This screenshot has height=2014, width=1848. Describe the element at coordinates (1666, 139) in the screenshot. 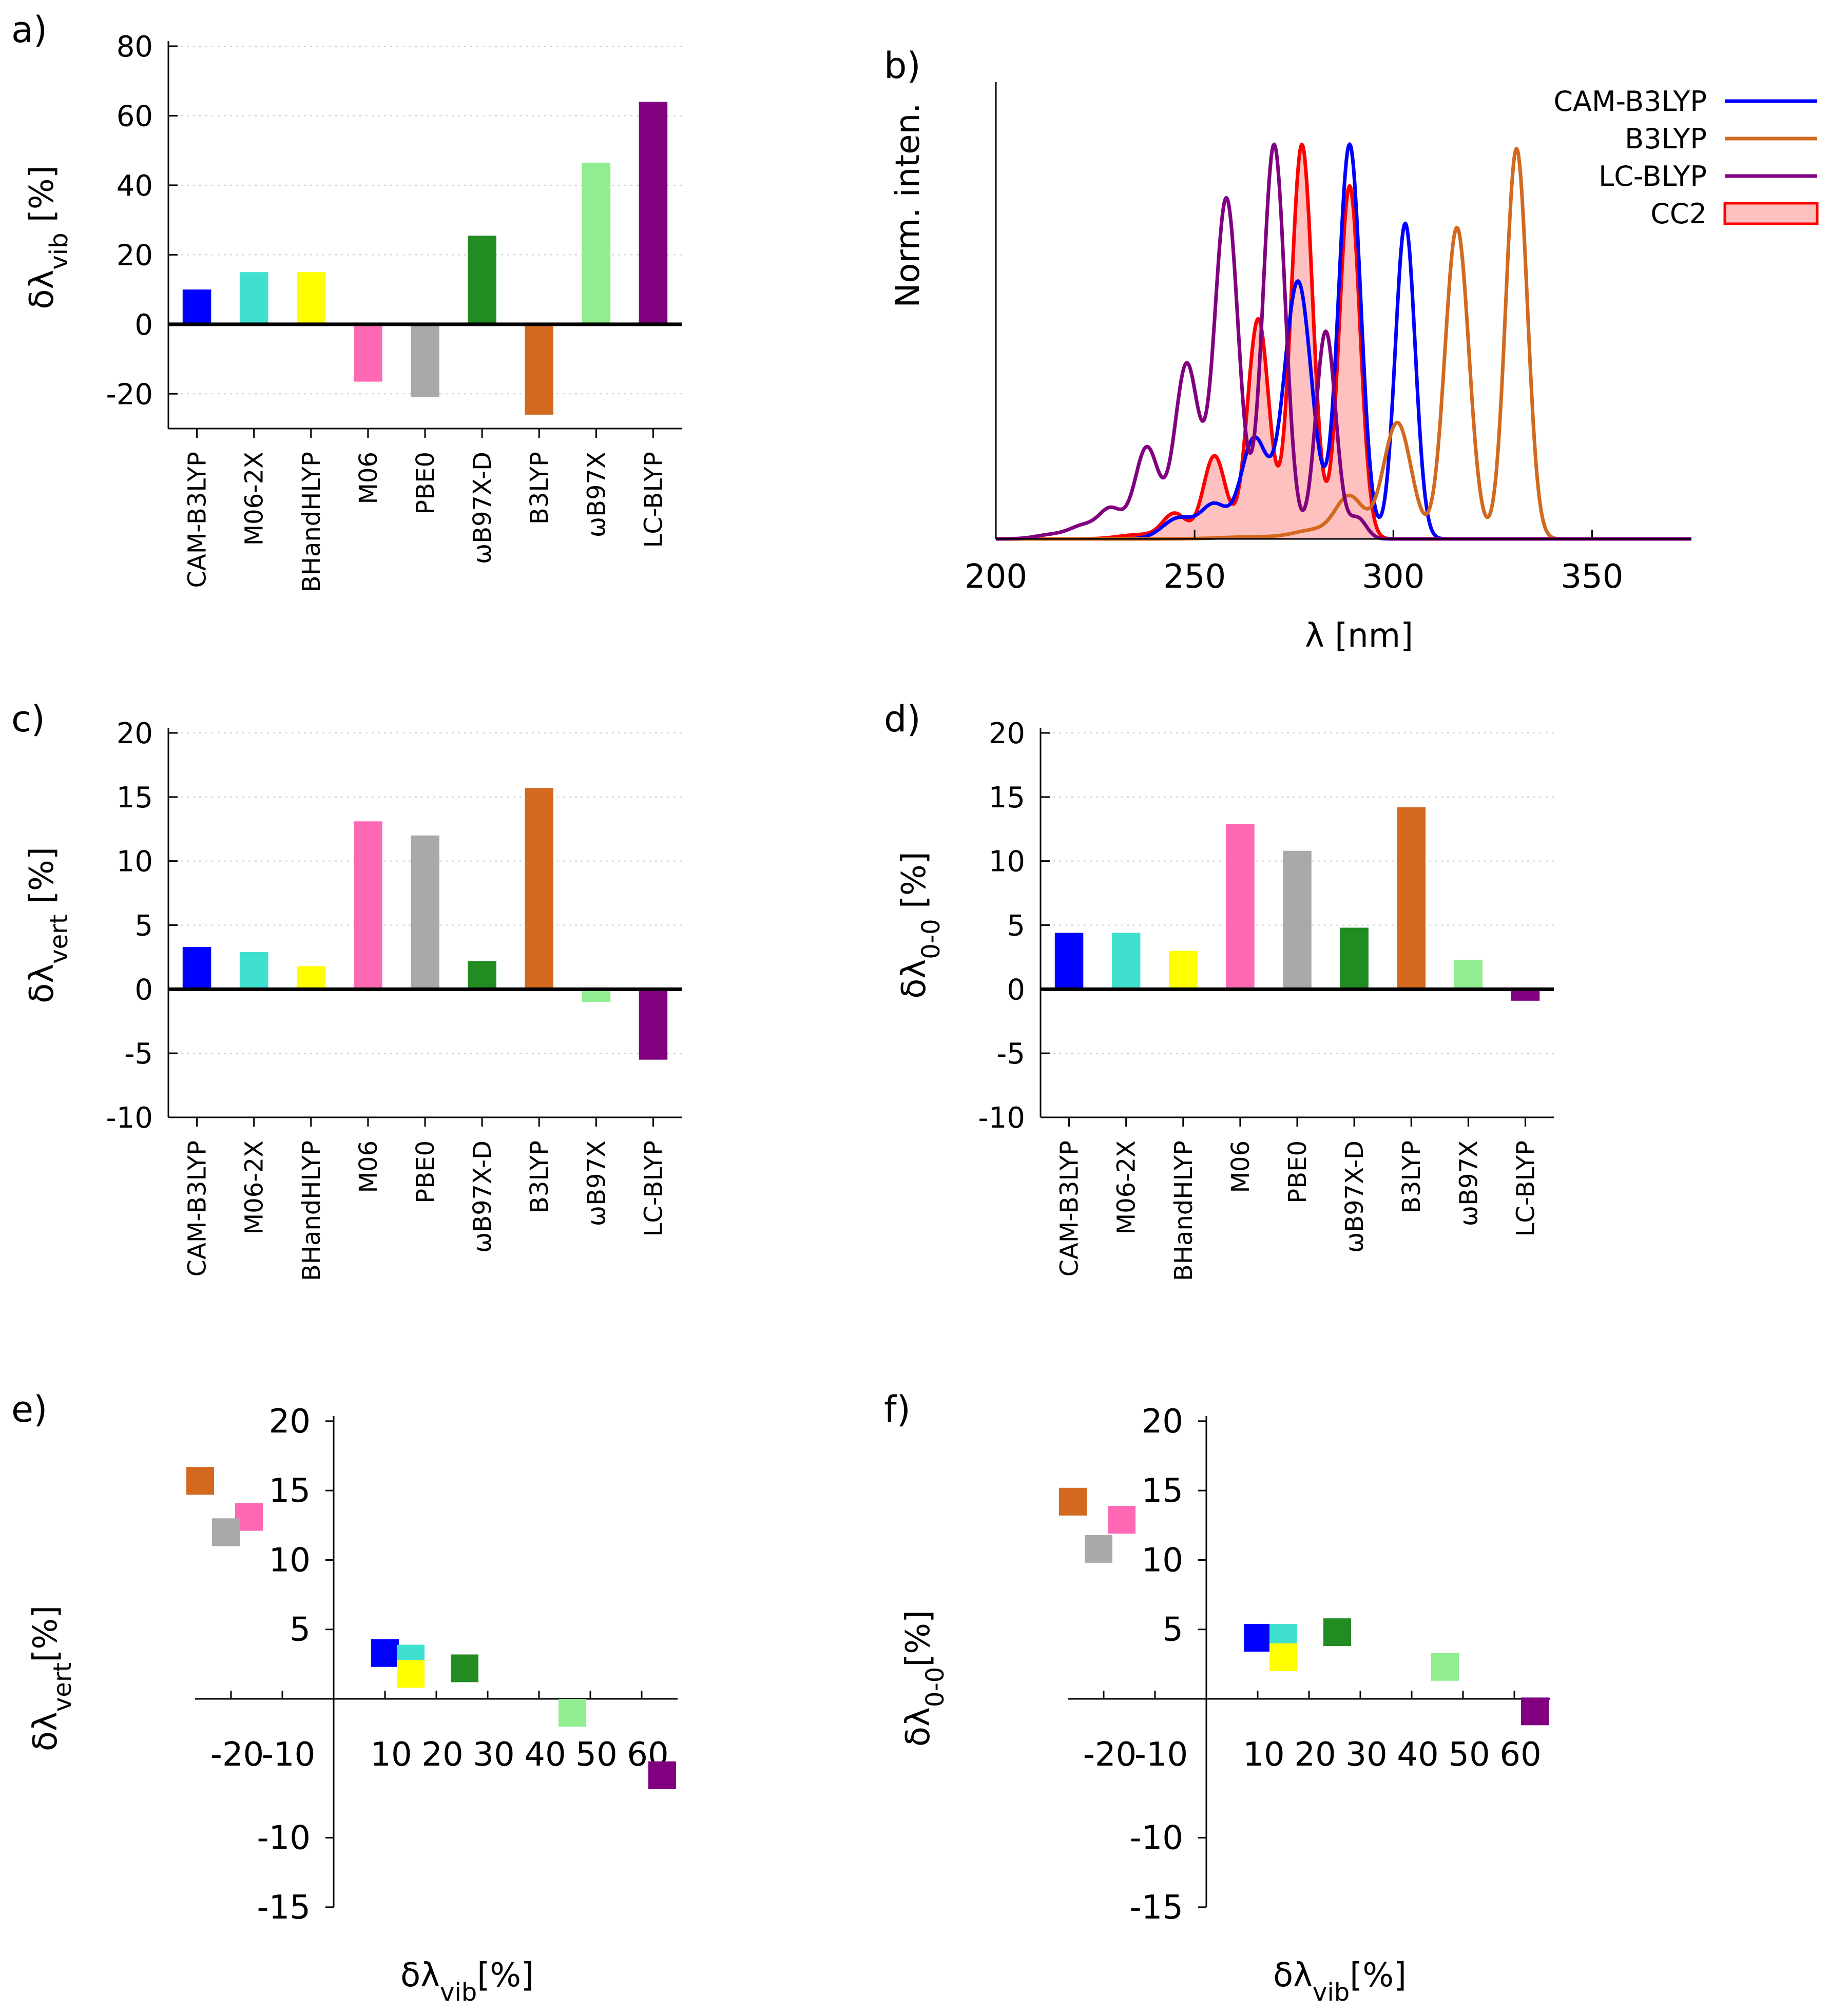

I see `legend-label-b3lyp: B3LYP` at that location.